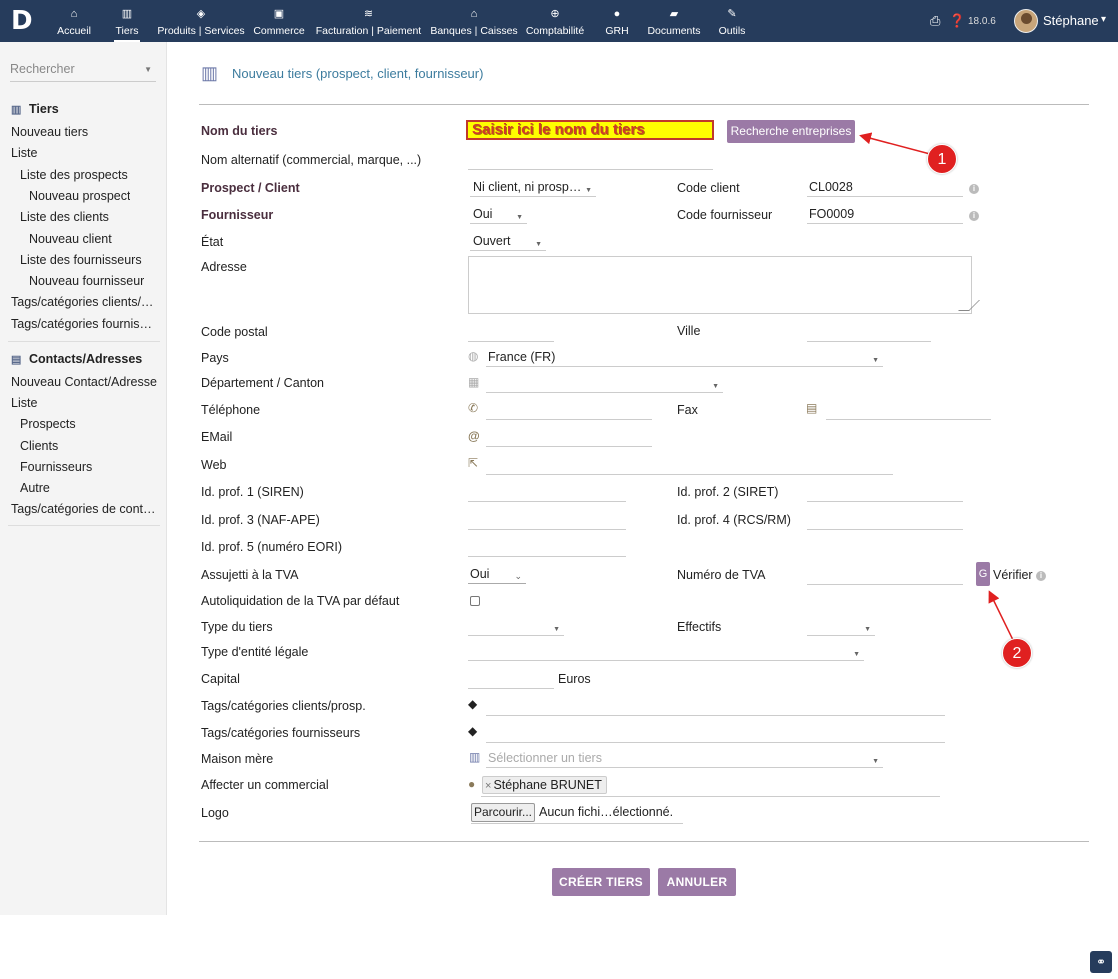 The width and height of the screenshot is (1118, 979). What do you see at coordinates (473, 408) in the screenshot?
I see `phone-icon: ✆` at bounding box center [473, 408].